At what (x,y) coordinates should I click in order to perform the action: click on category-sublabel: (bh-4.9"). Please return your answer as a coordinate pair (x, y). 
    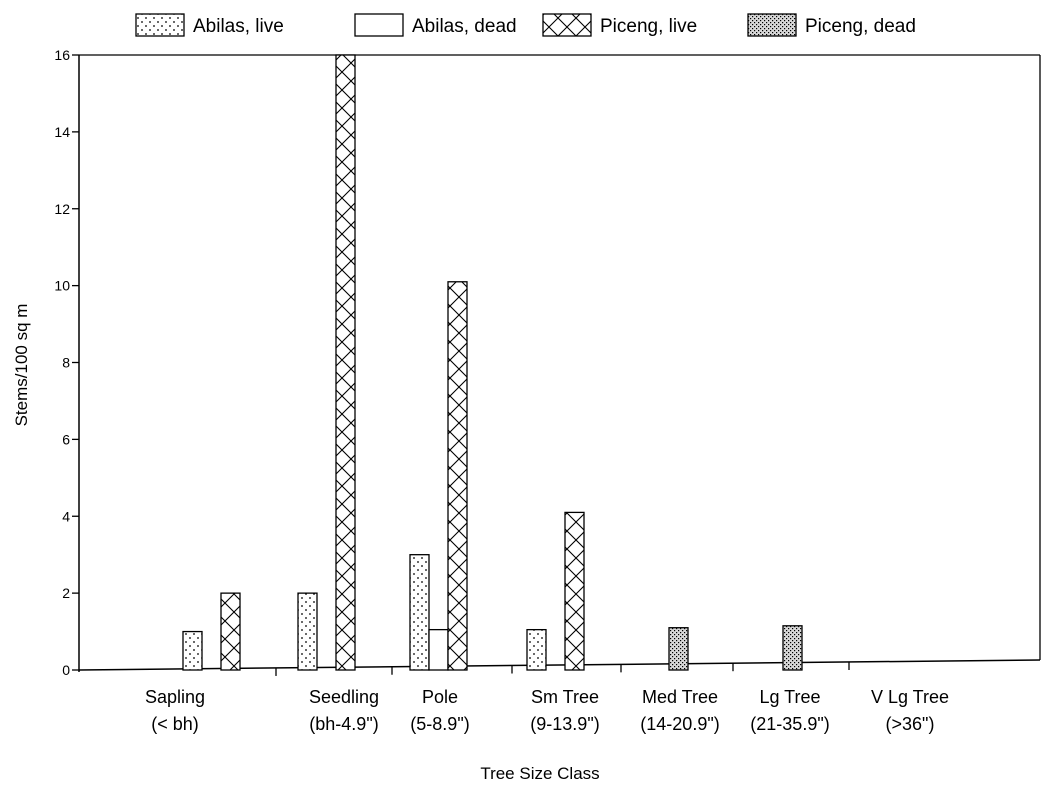
    Looking at the image, I should click on (343, 724).